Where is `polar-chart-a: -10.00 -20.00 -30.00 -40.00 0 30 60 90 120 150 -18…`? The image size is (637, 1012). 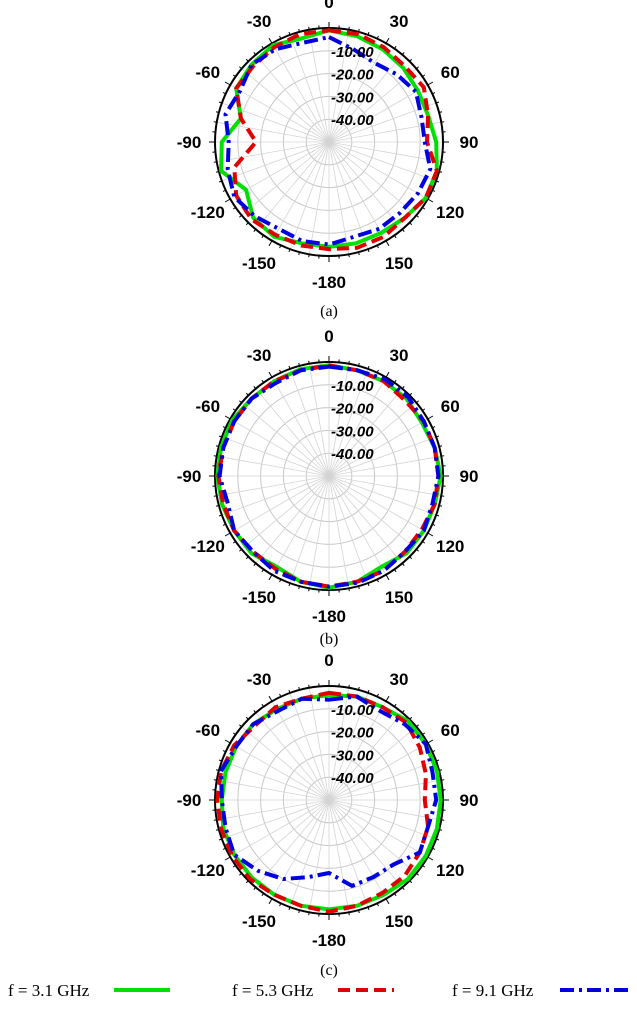
polar-chart-a: -10.00 -20.00 -30.00 -40.00 0 30 60 90 120 150 -18… is located at coordinates (328, 160).